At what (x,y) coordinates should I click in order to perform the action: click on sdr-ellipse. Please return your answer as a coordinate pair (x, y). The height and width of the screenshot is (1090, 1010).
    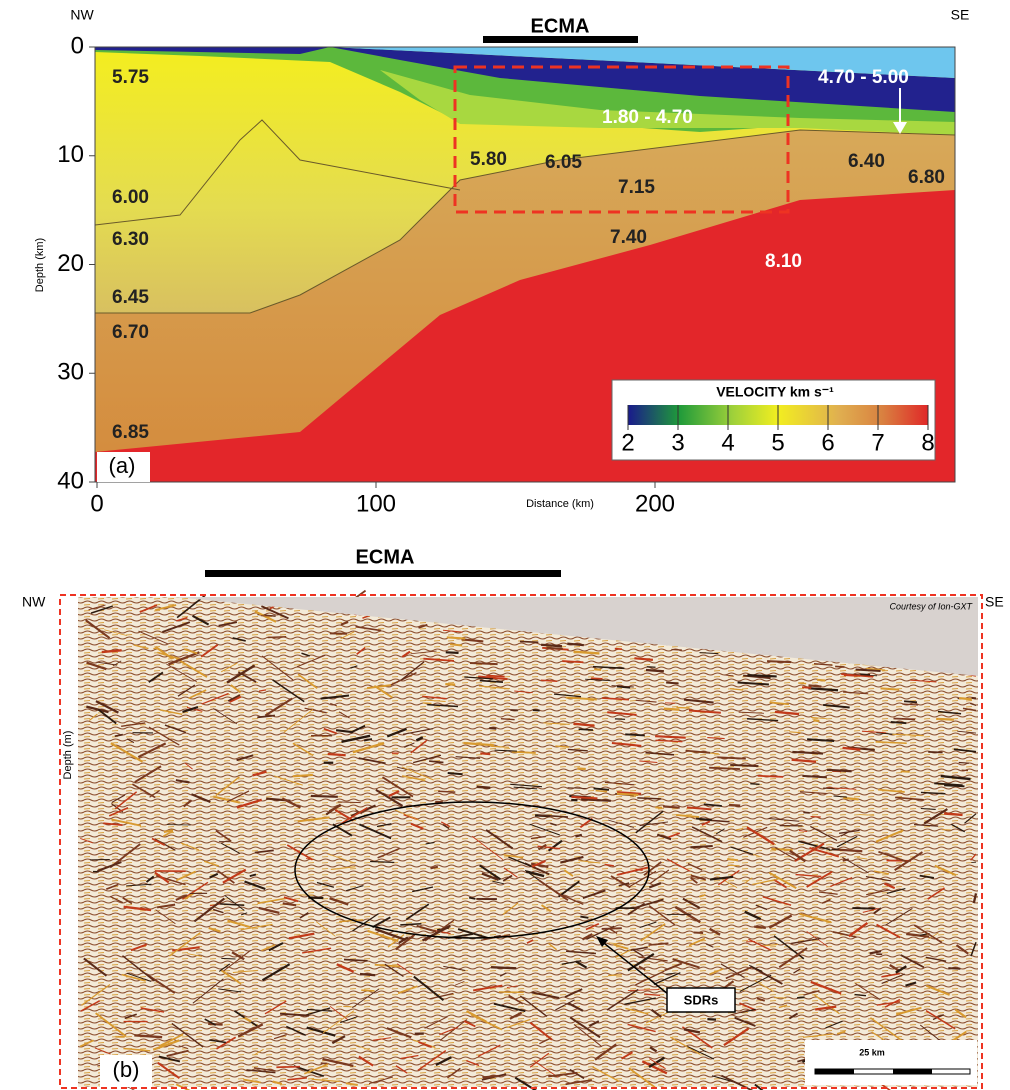
    Looking at the image, I should click on (472, 870).